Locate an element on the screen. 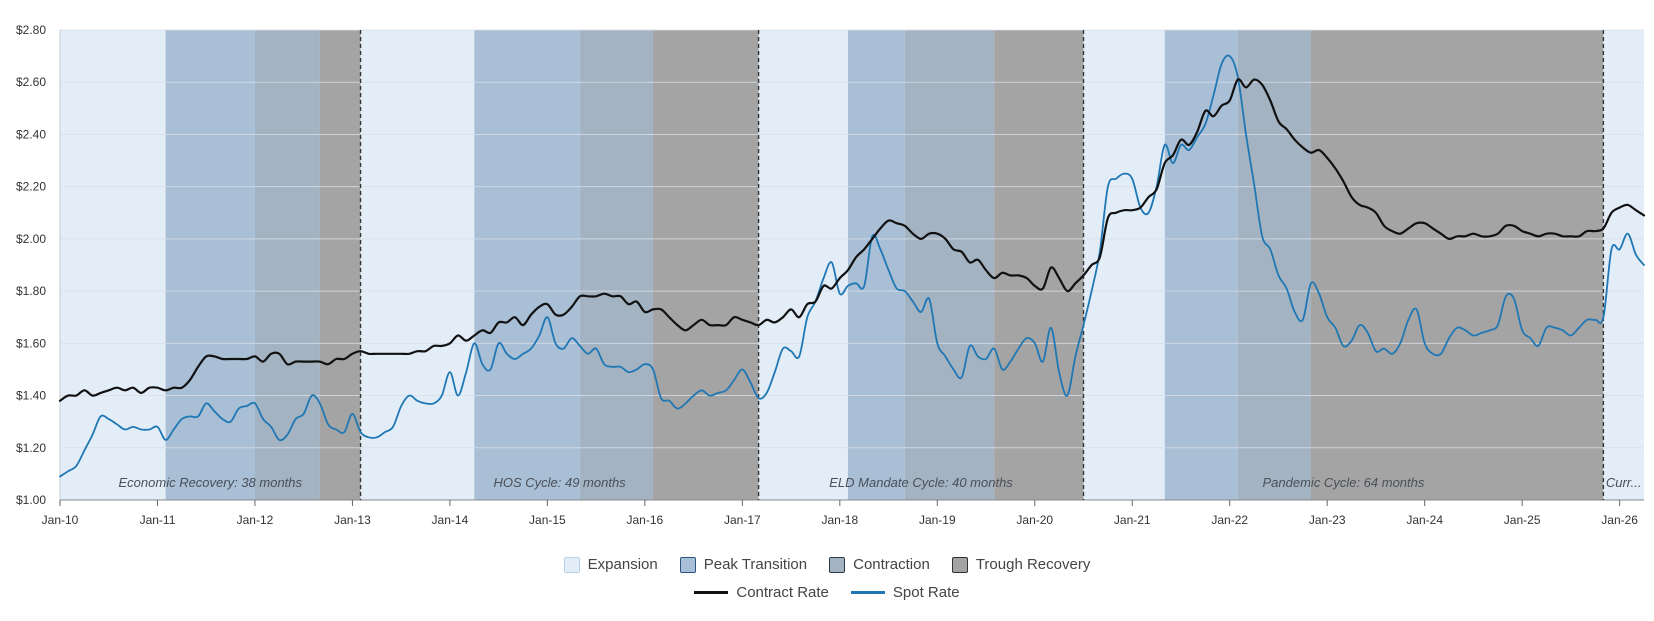 Image resolution: width=1654 pixels, height=621 pixels. contract-rate-swatch is located at coordinates (711, 592).